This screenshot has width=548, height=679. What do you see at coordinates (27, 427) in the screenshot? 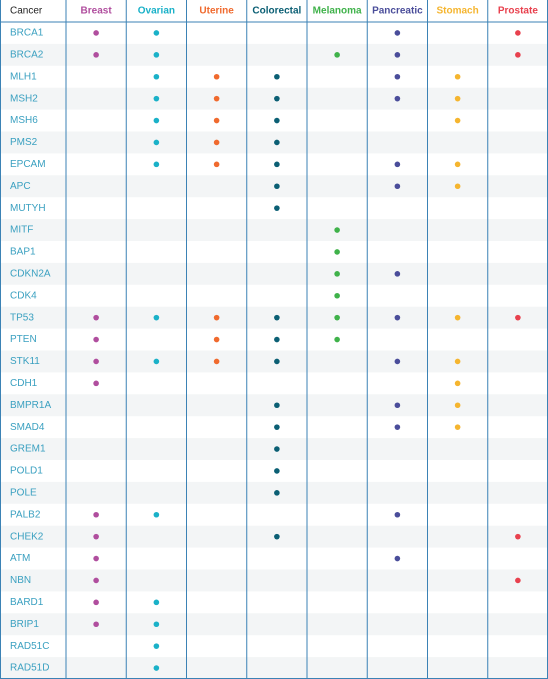
I see `gene-label: SMAD4` at bounding box center [27, 427].